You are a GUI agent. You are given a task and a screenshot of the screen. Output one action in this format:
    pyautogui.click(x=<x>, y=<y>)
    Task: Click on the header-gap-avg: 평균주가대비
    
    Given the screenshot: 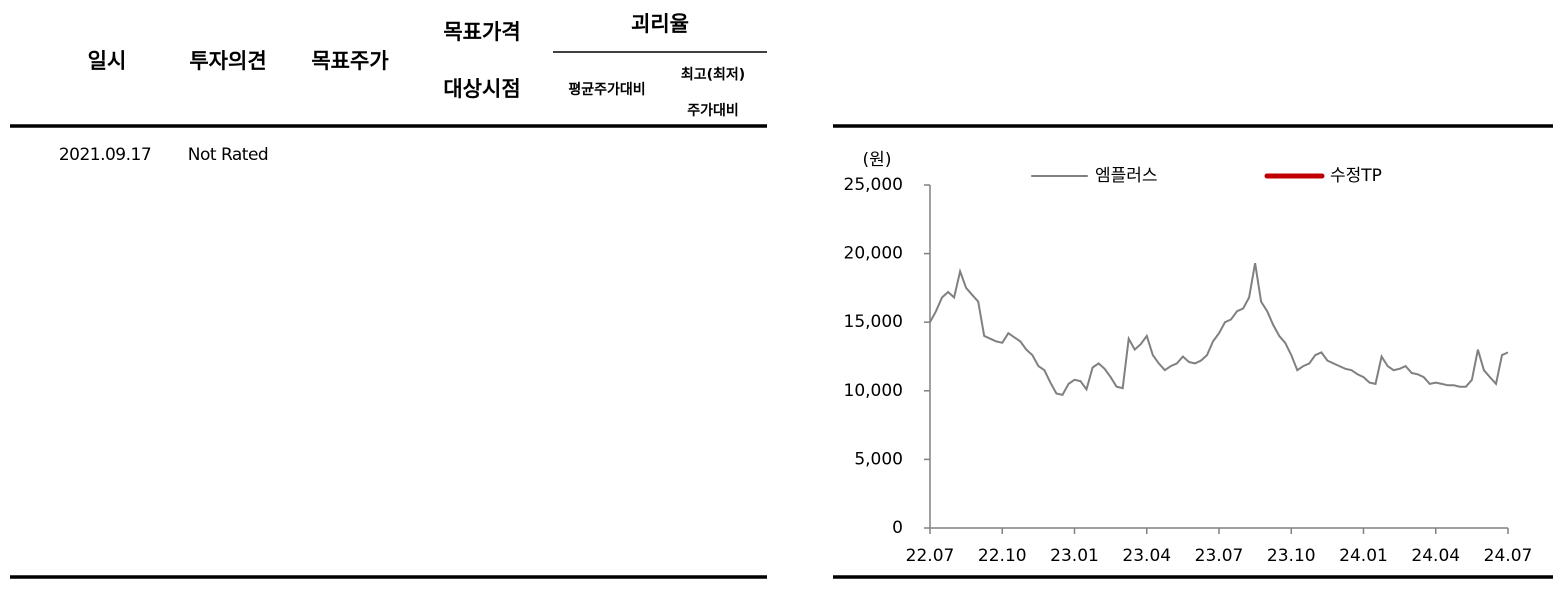 What is the action you would take?
    pyautogui.click(x=606, y=89)
    